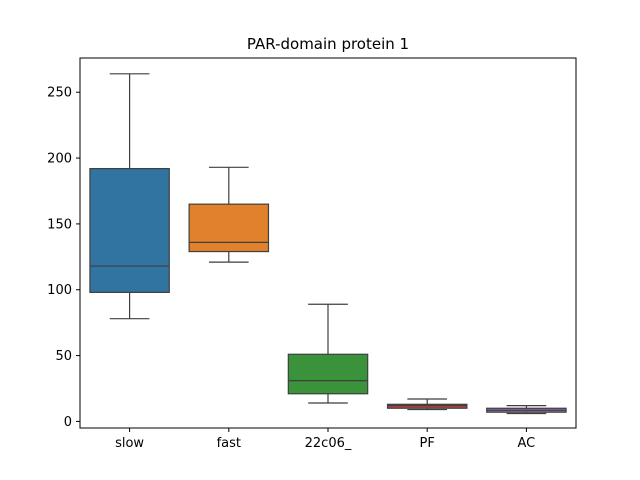 The image size is (640, 480). What do you see at coordinates (229, 228) in the screenshot?
I see `box-fast` at bounding box center [229, 228].